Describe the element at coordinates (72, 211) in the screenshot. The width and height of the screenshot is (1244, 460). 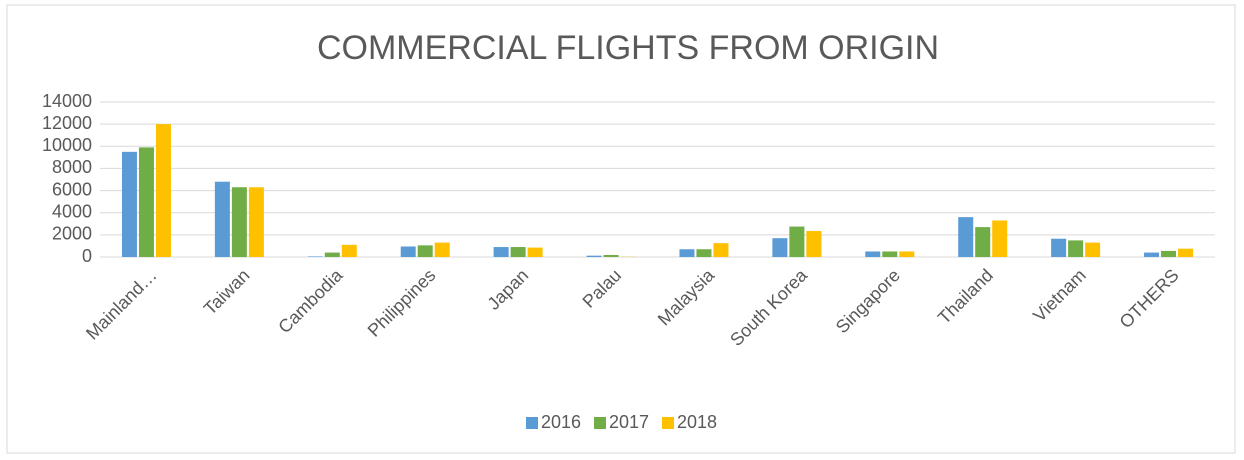
I see `y-tick-label: 4000` at that location.